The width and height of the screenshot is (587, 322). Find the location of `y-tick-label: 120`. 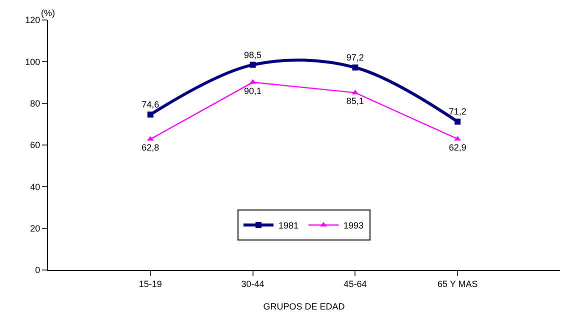

y-tick-label: 120 is located at coordinates (32, 20).